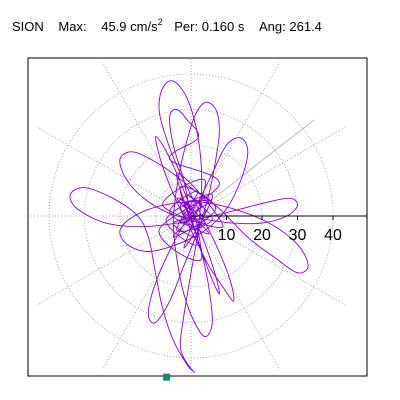  What do you see at coordinates (114, 26) in the screenshot?
I see `max-value: 45.9` at bounding box center [114, 26].